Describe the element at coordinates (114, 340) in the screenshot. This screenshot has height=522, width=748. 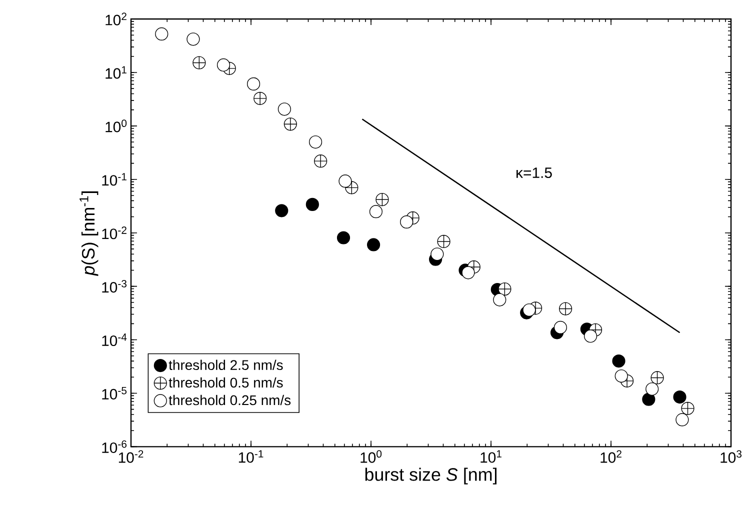
I see `y-tick-label: 10$^{-4}$` at that location.